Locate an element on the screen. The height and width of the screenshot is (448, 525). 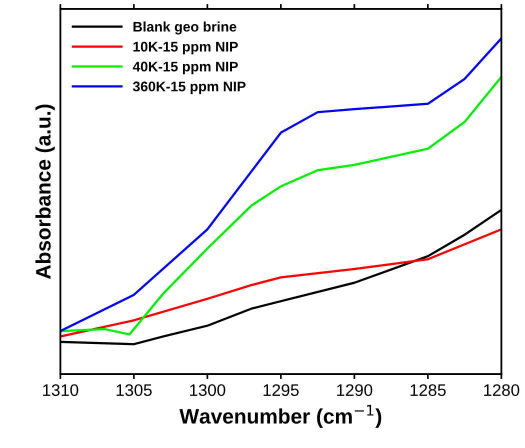
x-tick-label: 1295 is located at coordinates (281, 390).